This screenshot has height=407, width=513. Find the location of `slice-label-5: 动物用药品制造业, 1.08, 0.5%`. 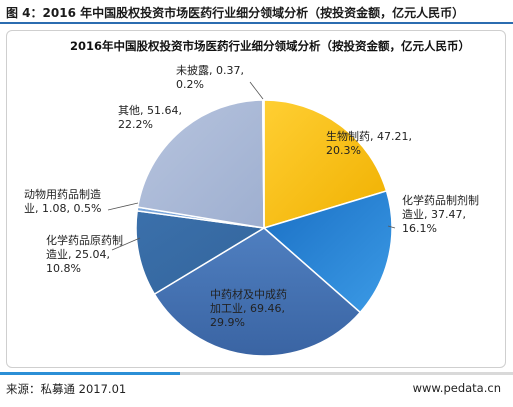

slice-label-5: 动物用药品制造业, 1.08, 0.5% is located at coordinates (62, 201).